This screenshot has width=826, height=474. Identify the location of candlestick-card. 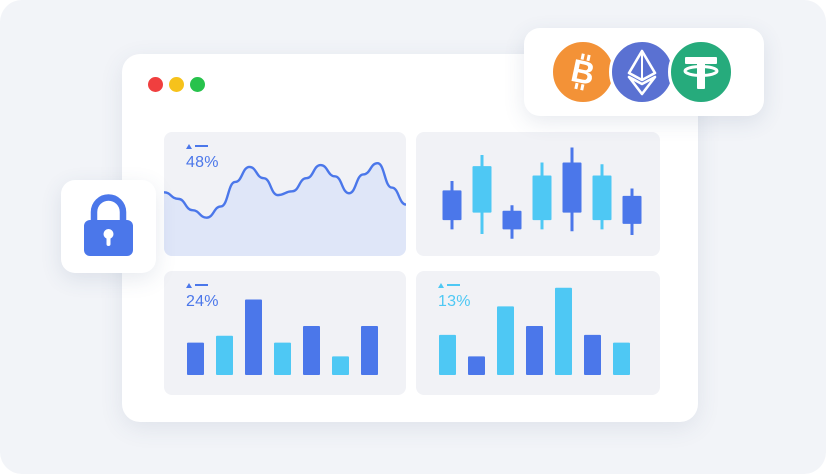
(538, 194).